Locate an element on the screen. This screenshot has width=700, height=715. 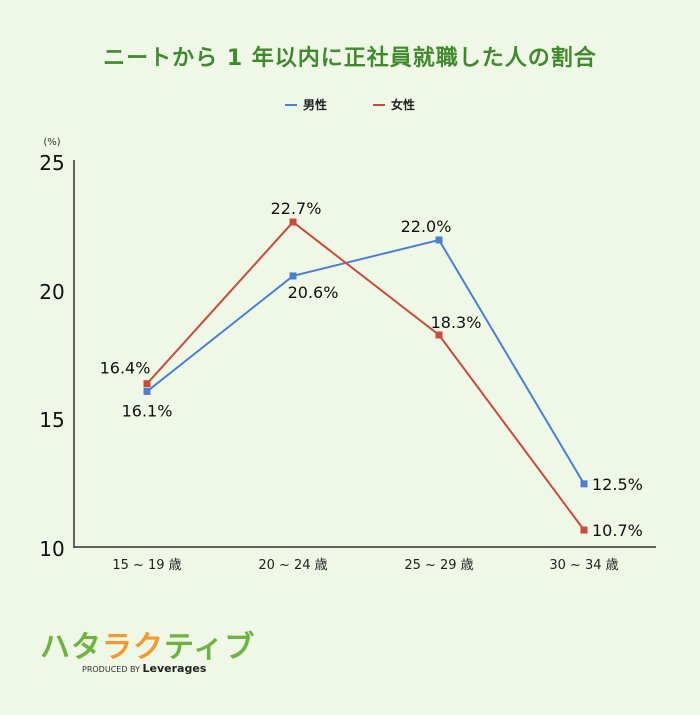
logo-wordmark: ハタラクティブ is located at coordinates (148, 647).